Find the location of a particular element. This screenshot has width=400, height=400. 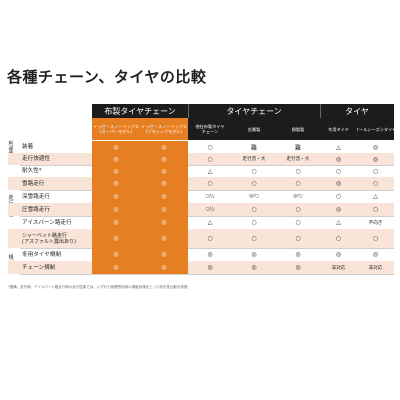

page-title: 各種チェーン、タイヤの比較 is located at coordinates (107, 77).